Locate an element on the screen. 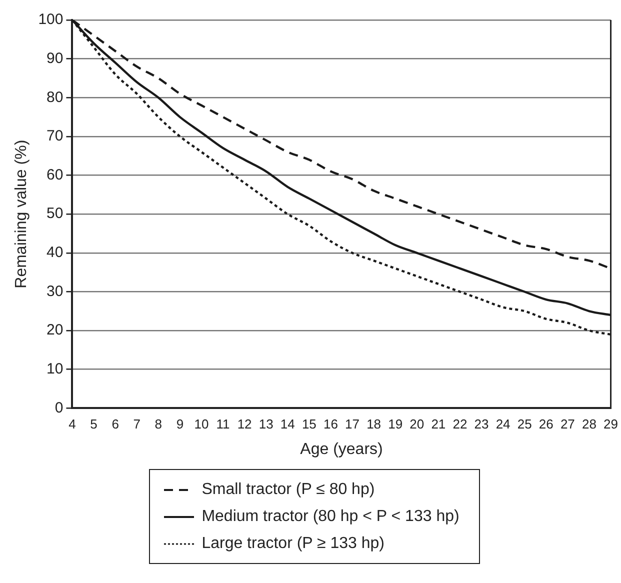 The image size is (621, 583). x-tick-label: 22 is located at coordinates (460, 424).